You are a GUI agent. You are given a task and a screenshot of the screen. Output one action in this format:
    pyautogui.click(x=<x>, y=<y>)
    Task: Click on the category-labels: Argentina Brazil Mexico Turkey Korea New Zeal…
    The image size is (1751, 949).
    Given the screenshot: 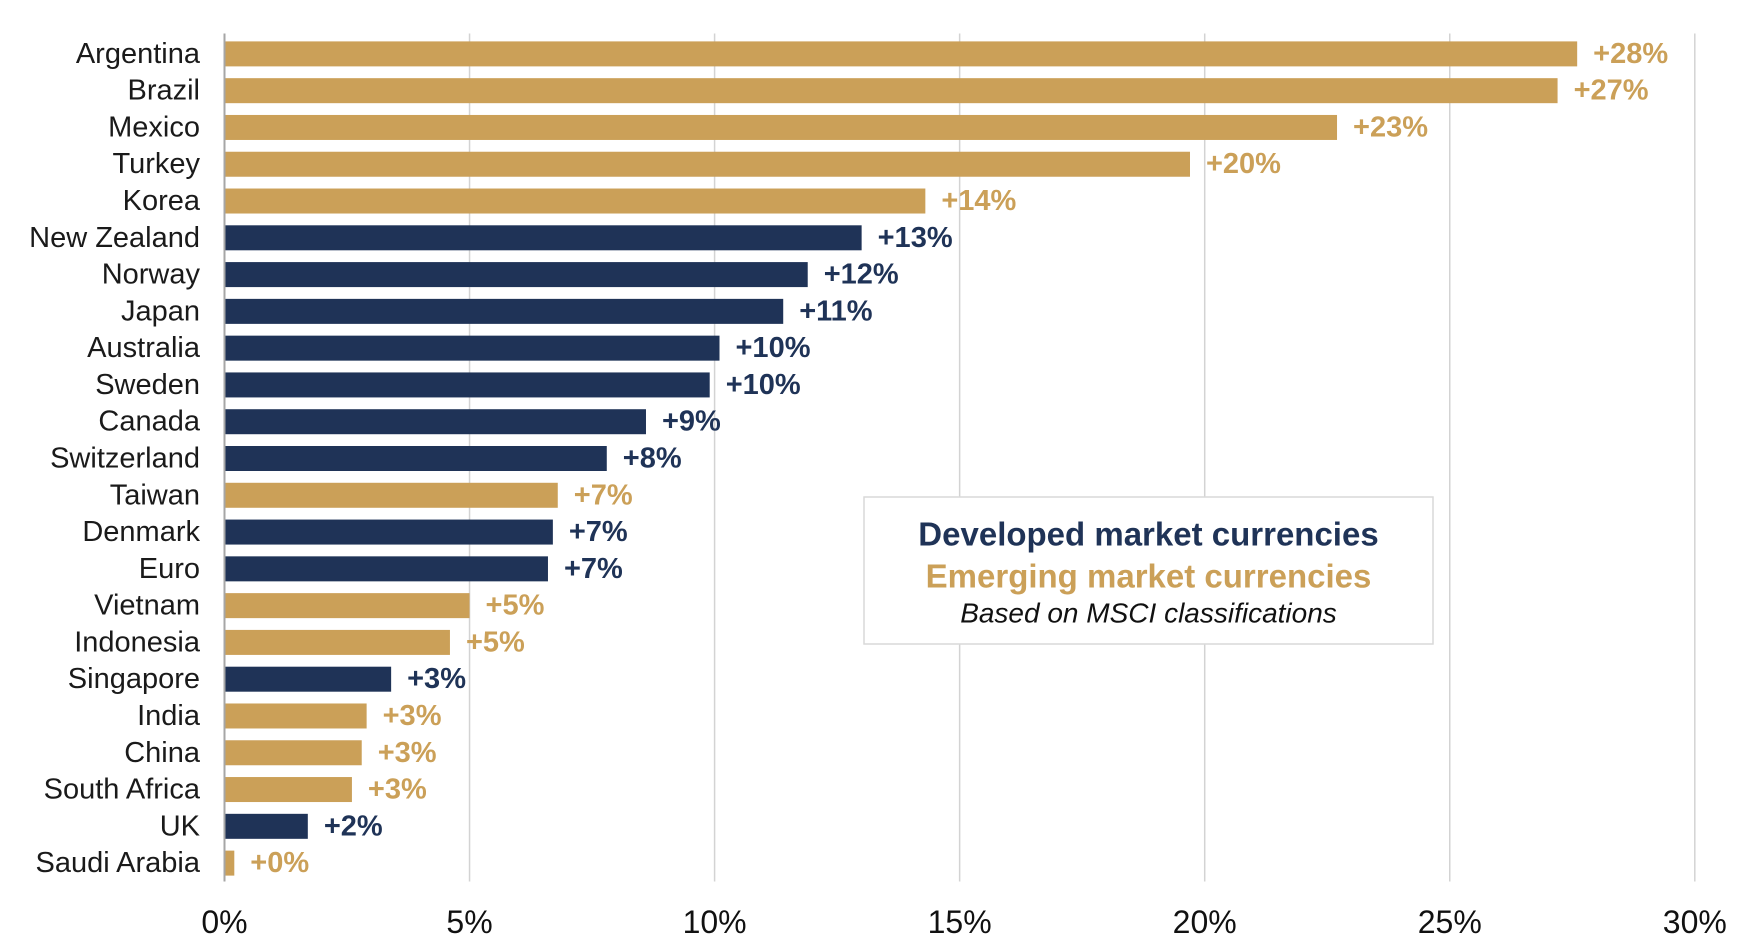 What is the action you would take?
    pyautogui.click(x=115, y=458)
    